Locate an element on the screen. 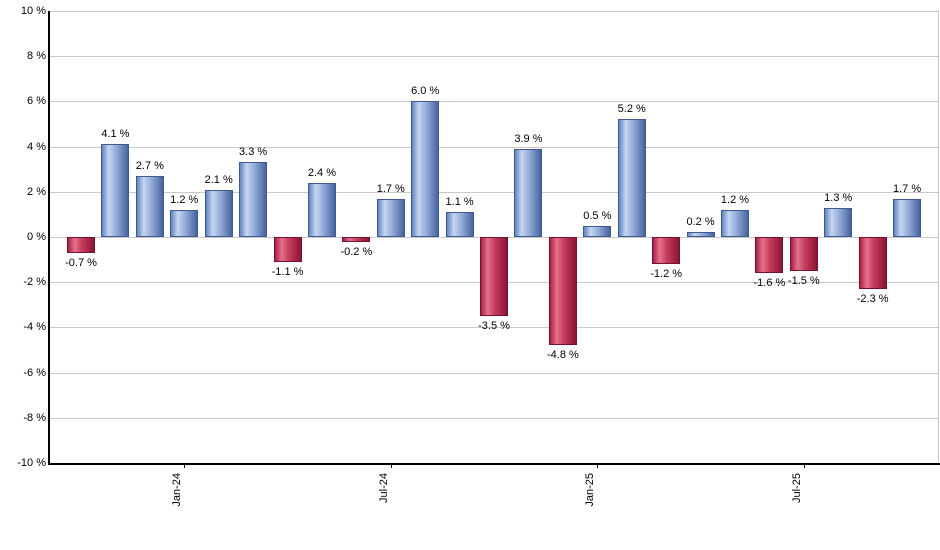 The width and height of the screenshot is (940, 550). bar-value-label: -0.7 % is located at coordinates (81, 262).